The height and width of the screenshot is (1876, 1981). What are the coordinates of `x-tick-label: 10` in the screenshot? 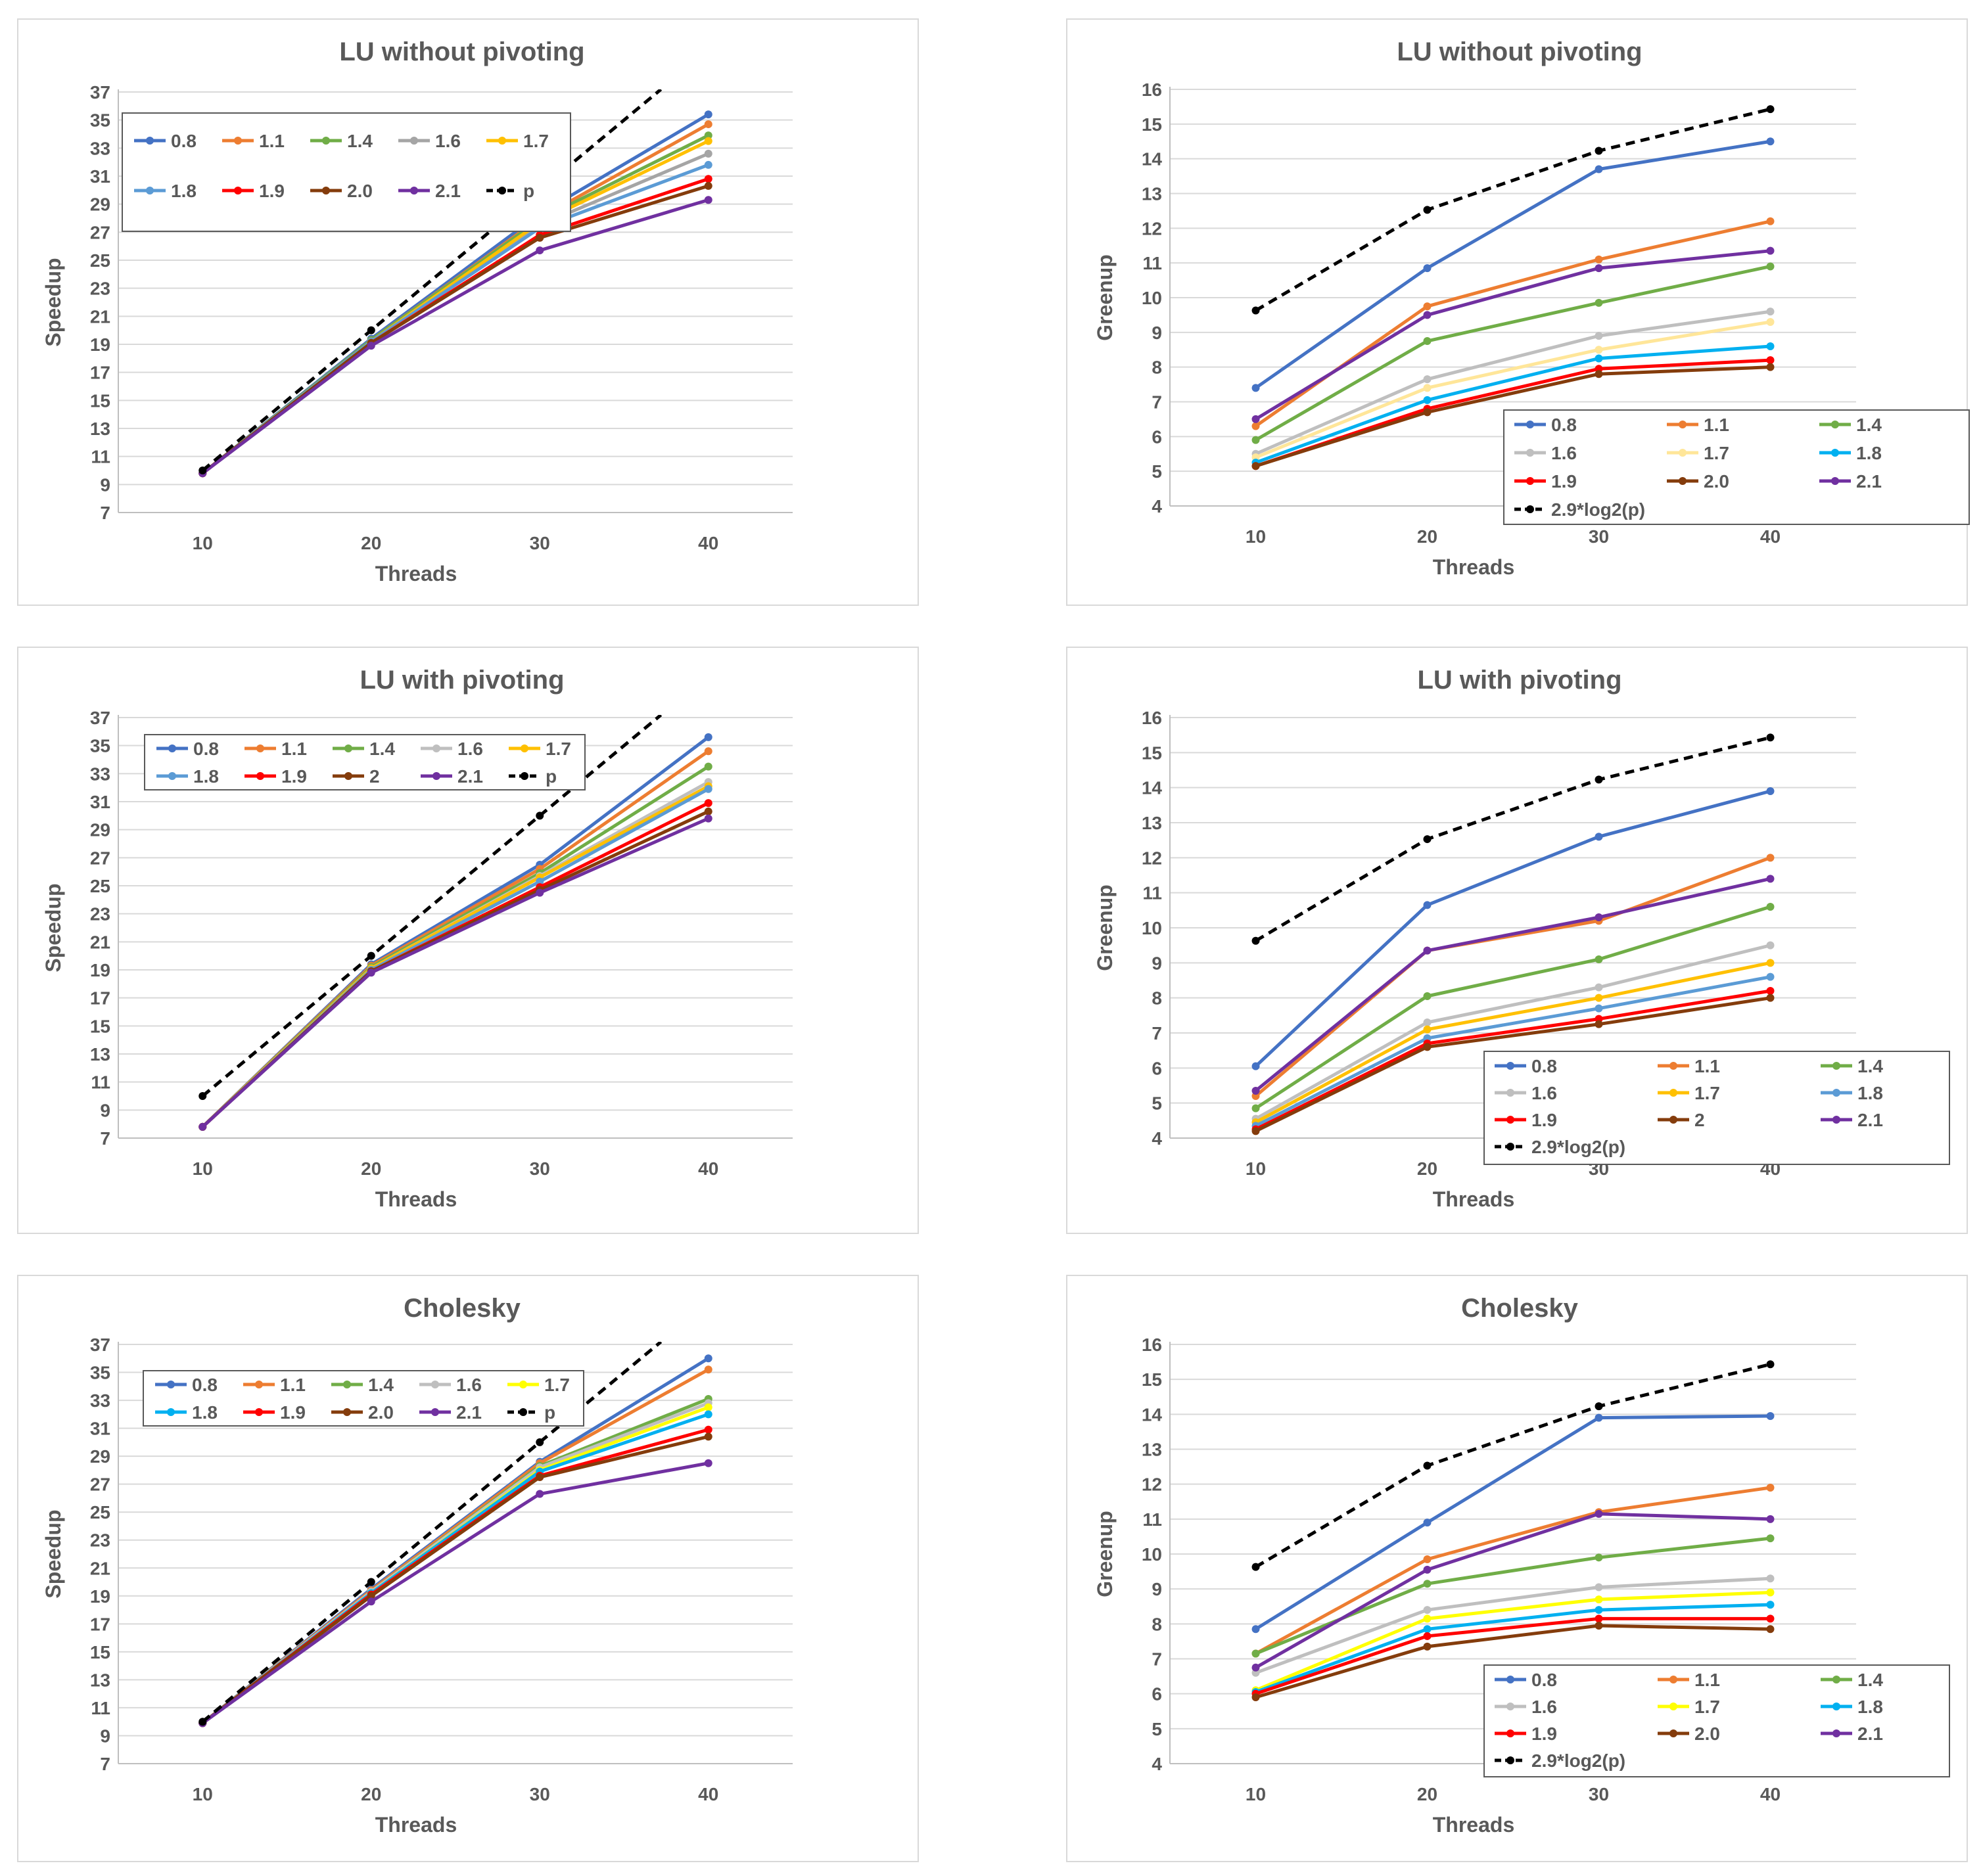 It's located at (203, 1168).